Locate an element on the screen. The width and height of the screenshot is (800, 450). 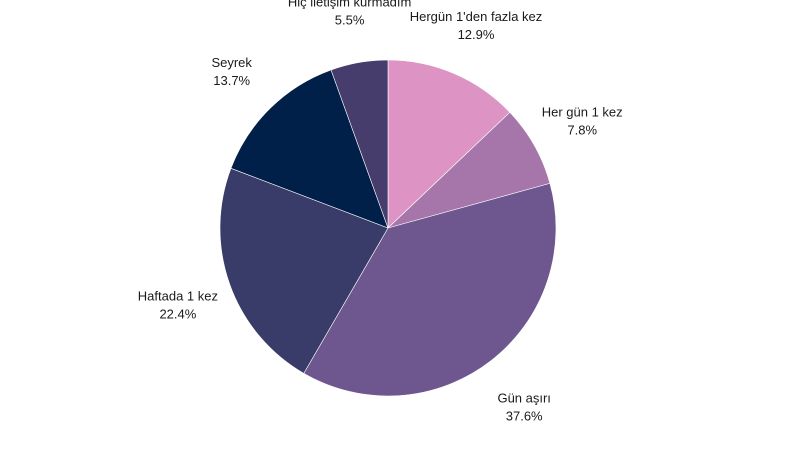
slice-label-name: Haftada 1 kez is located at coordinates (178, 296).